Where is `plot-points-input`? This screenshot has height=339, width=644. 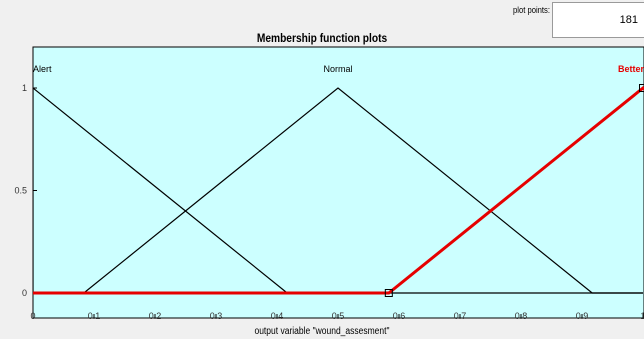 plot-points-input is located at coordinates (598, 20).